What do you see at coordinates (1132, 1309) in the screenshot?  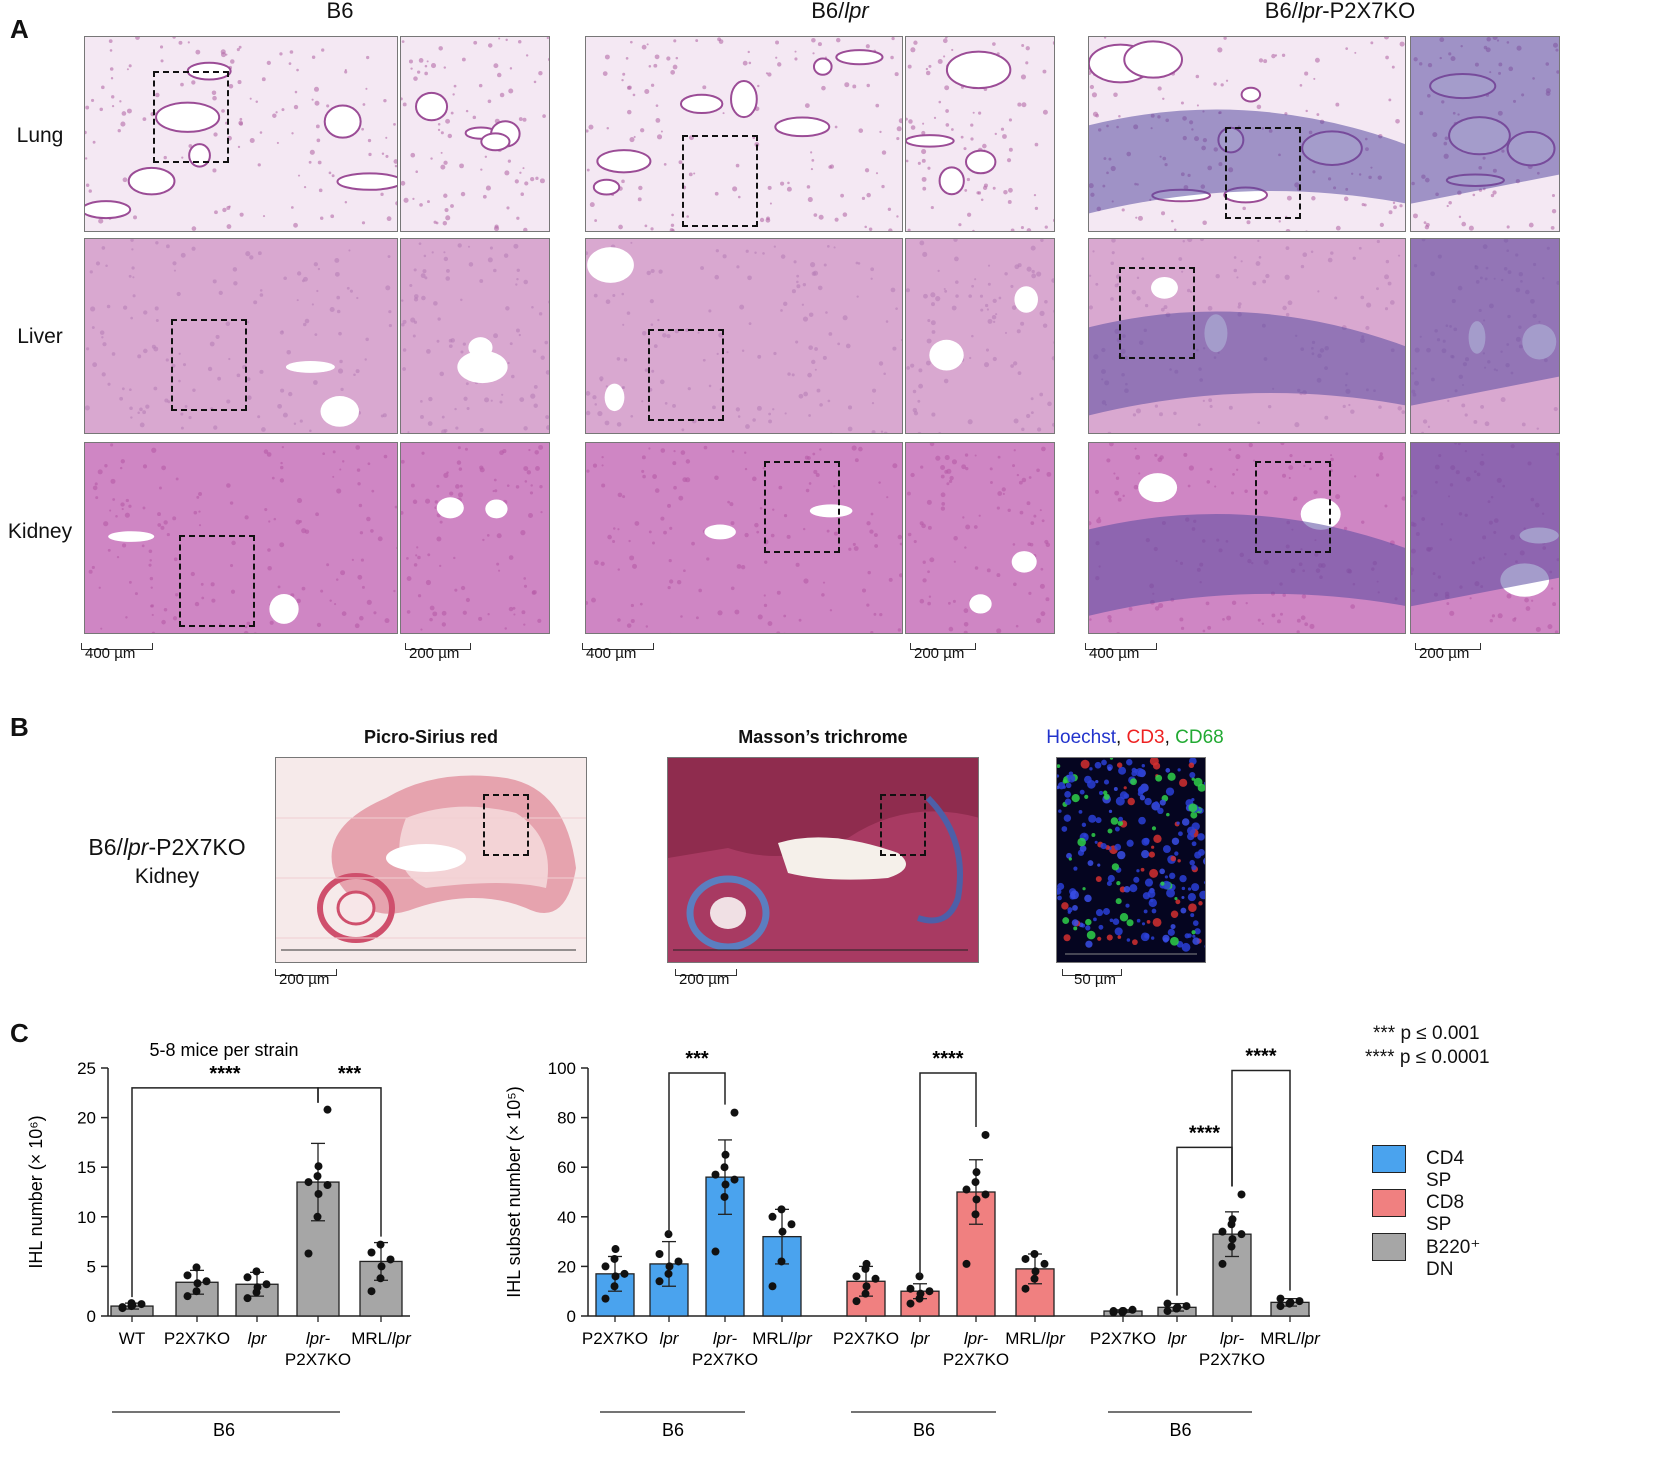 I see `subset-b220-data-point` at bounding box center [1132, 1309].